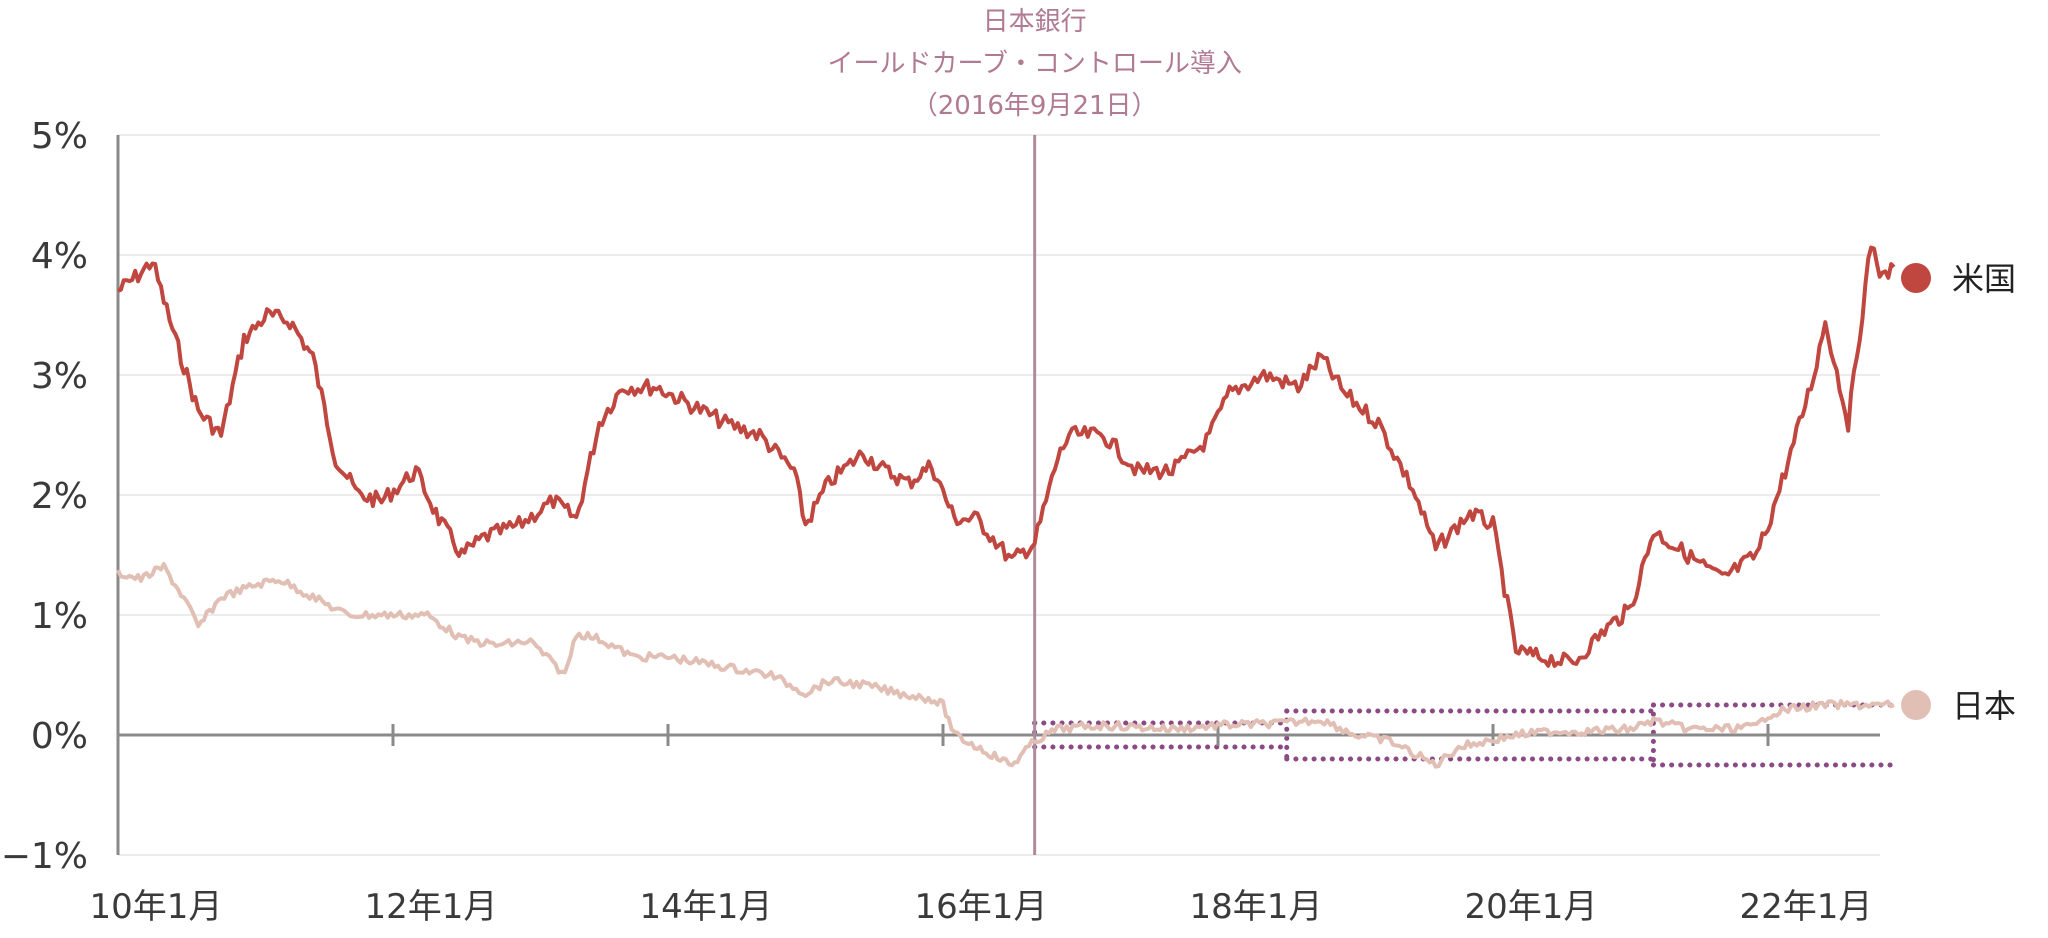  What do you see at coordinates (1806, 907) in the screenshot?
I see `x-tick-label: 22年1月` at bounding box center [1806, 907].